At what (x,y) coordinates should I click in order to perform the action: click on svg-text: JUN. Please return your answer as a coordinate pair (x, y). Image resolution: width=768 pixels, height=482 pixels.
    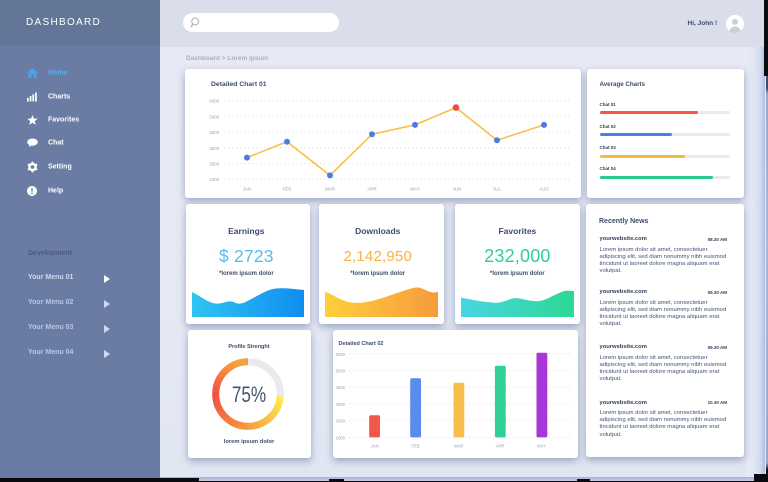
    Looking at the image, I should click on (457, 188).